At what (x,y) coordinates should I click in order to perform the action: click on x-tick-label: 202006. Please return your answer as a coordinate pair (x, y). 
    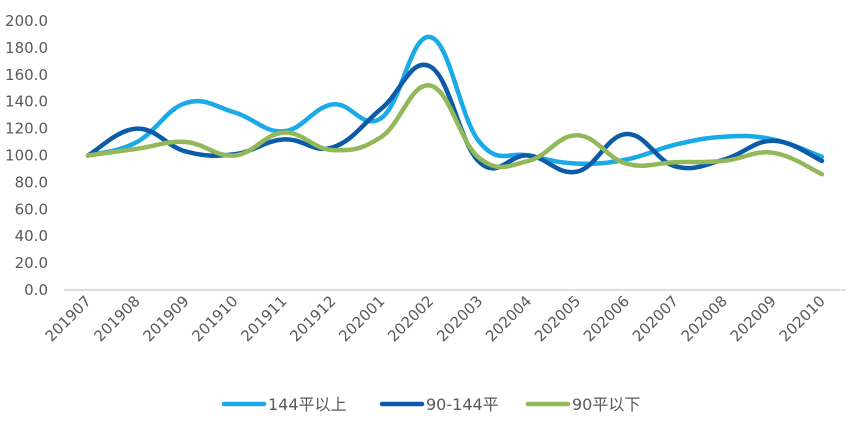
    Looking at the image, I should click on (606, 318).